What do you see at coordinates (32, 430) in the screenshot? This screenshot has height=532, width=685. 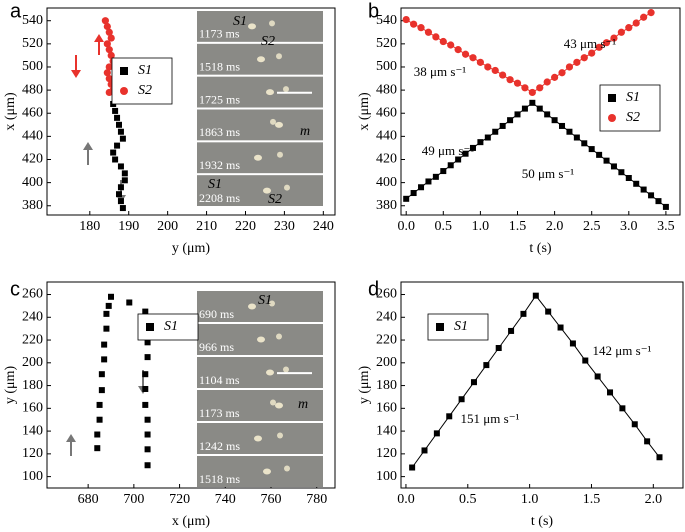 I see `y-tick-label: 140` at bounding box center [32, 430].